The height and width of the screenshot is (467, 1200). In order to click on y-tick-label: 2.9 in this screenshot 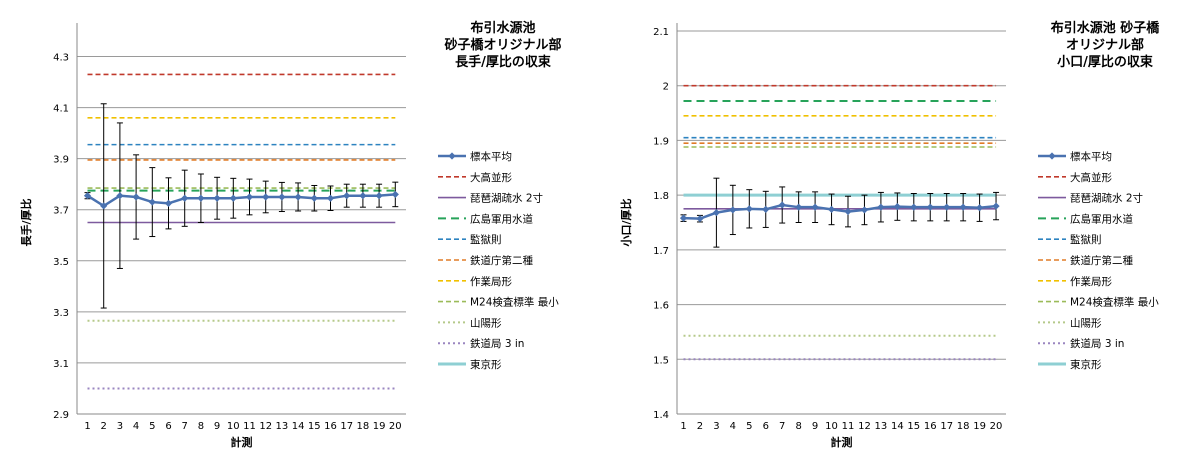, I will do `click(61, 415)`.